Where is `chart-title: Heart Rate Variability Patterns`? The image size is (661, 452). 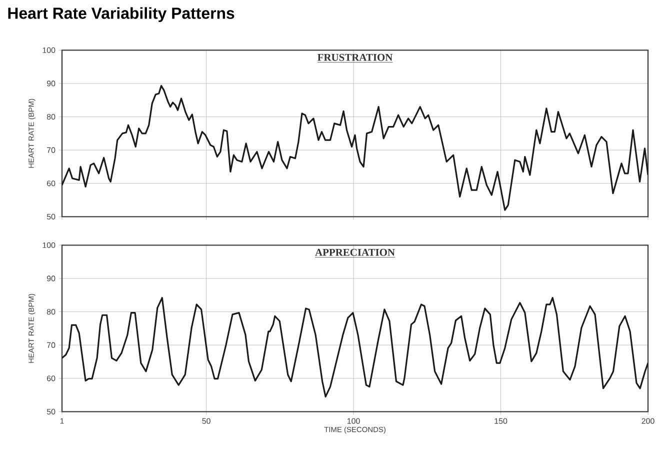 chart-title: Heart Rate Variability Patterns is located at coordinates (121, 14).